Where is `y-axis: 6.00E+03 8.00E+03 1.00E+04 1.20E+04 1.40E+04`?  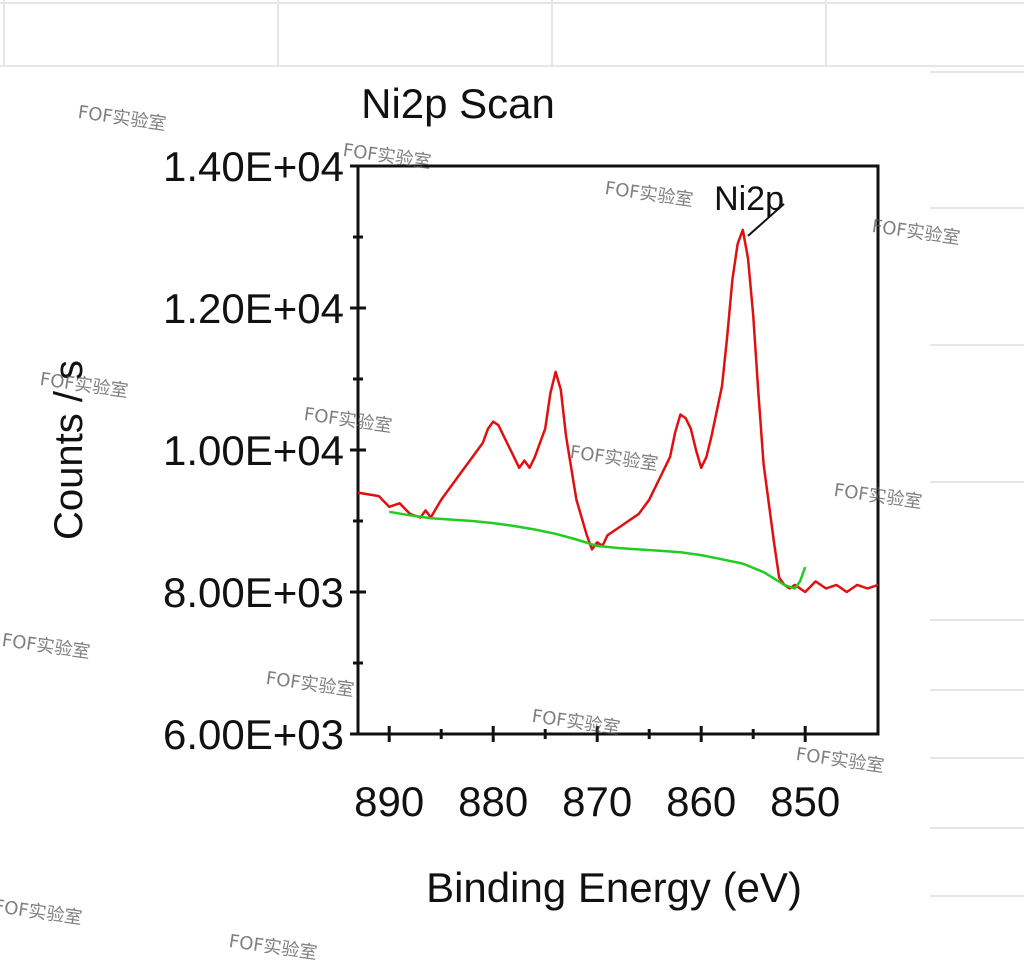
y-axis: 6.00E+03 8.00E+03 1.00E+04 1.20E+04 1.40E+04 is located at coordinates (264, 450).